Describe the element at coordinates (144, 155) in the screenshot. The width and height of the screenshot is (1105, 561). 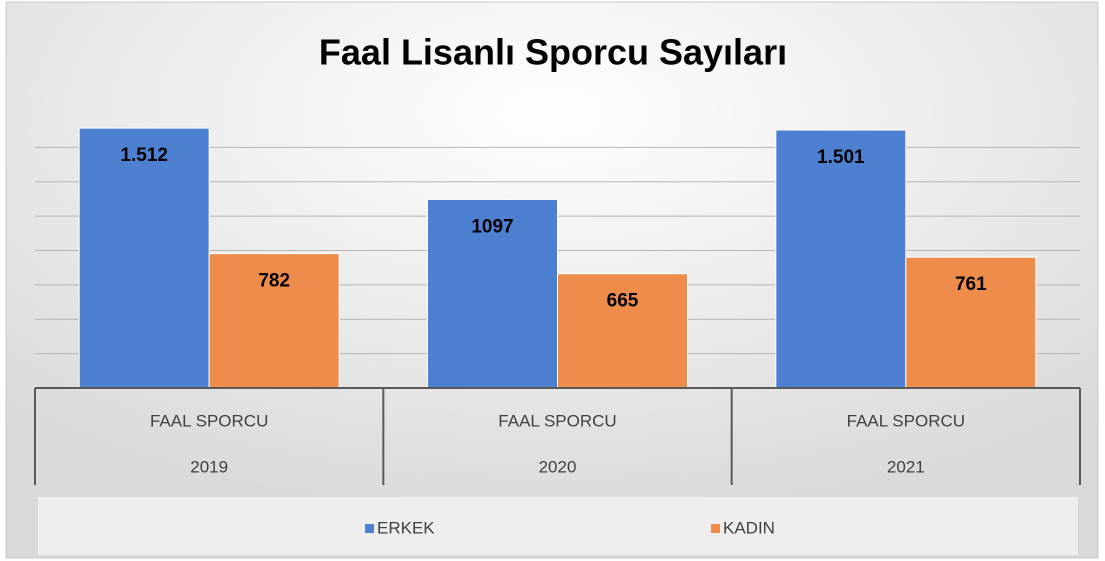
I see `data-label: 1.512` at that location.